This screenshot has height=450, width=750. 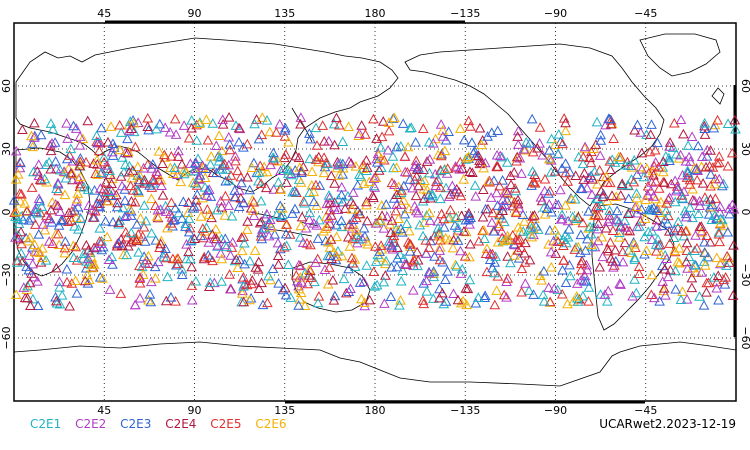 What do you see at coordinates (91, 424) in the screenshot?
I see `legend-item-c2e2: C2E2` at bounding box center [91, 424].